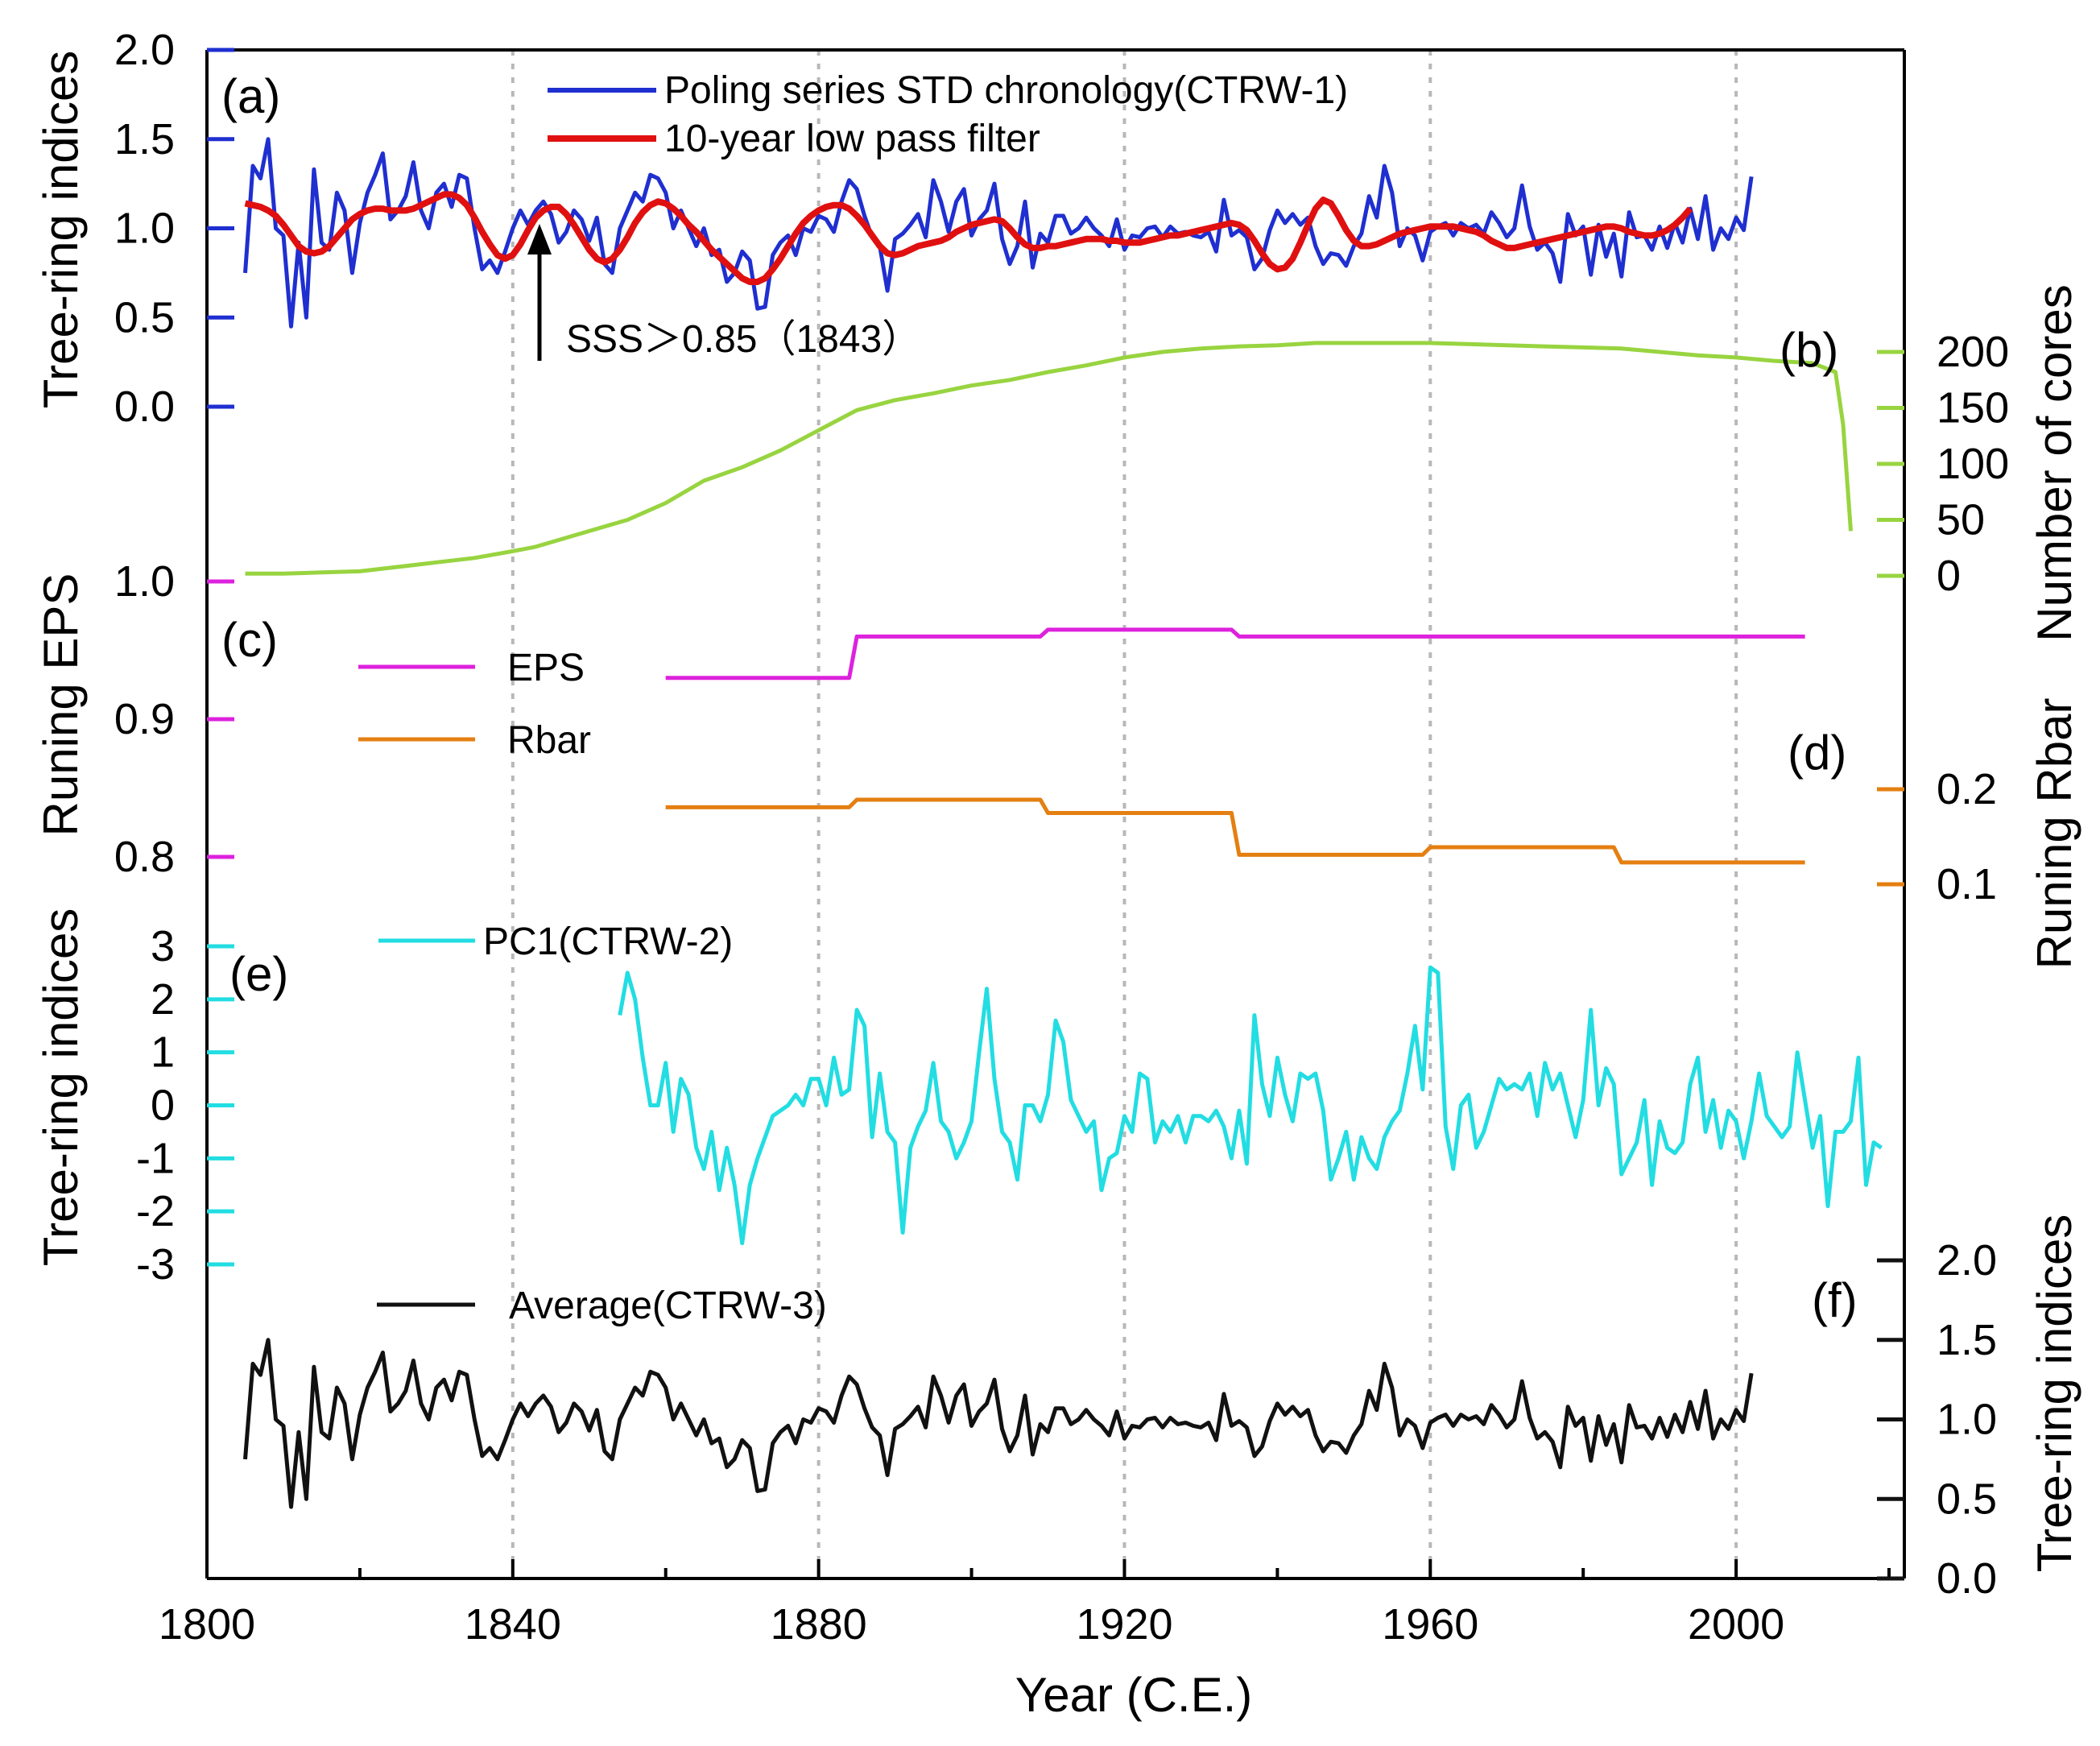  I want to click on panel-a-y-tick-label-1.0: 1.0, so click(144, 229).